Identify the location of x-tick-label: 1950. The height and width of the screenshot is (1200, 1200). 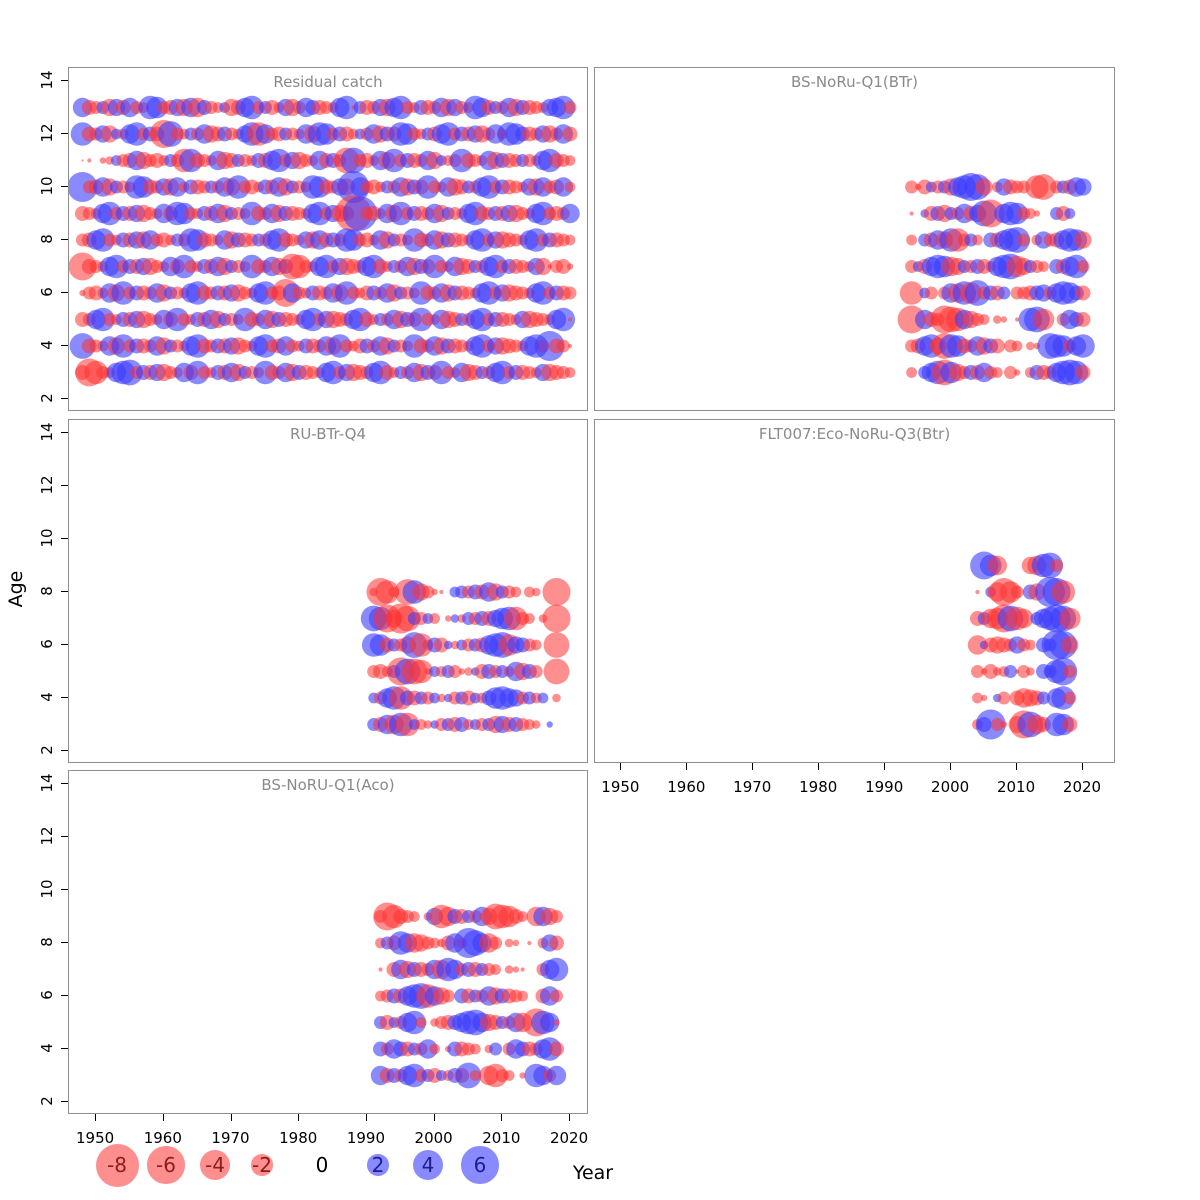
(95, 1138).